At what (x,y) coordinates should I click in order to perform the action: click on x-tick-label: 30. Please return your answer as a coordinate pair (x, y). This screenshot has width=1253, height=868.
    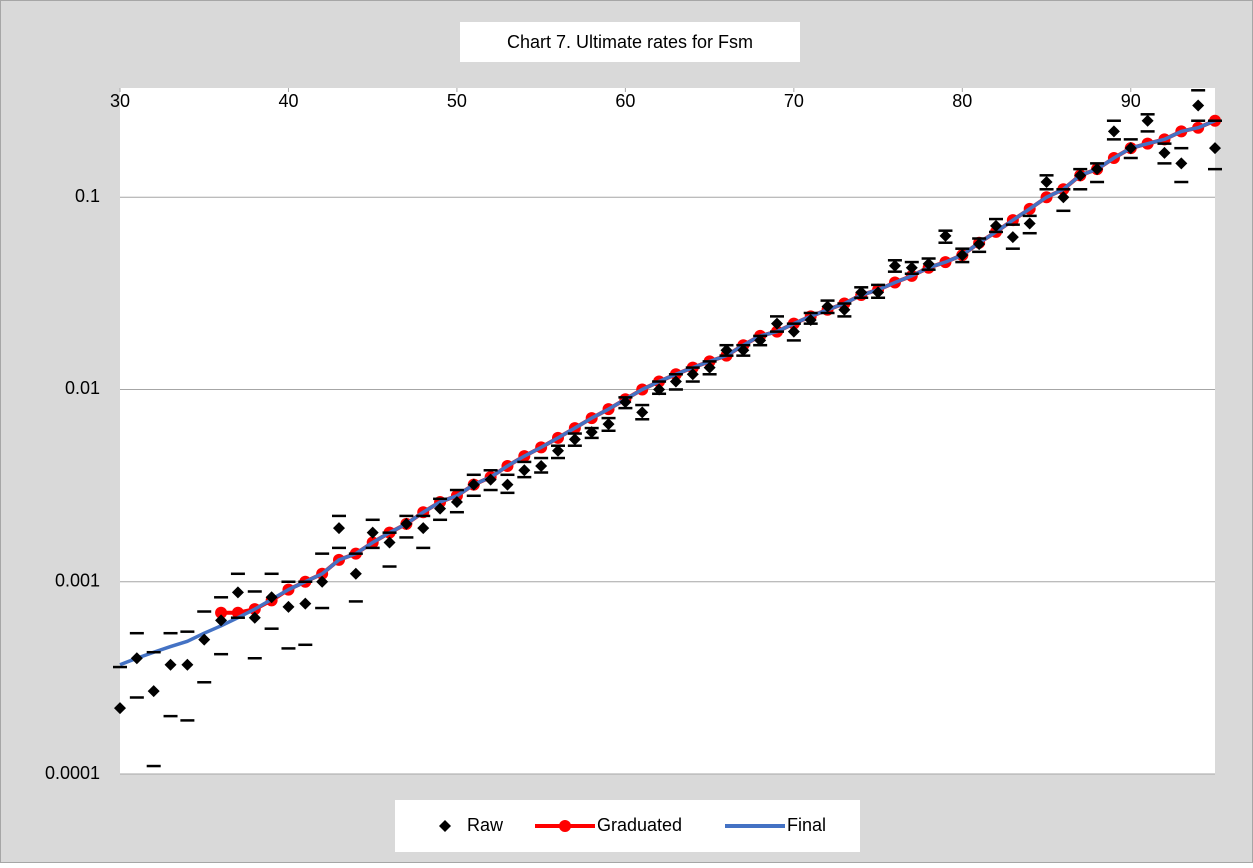
    Looking at the image, I should click on (120, 101).